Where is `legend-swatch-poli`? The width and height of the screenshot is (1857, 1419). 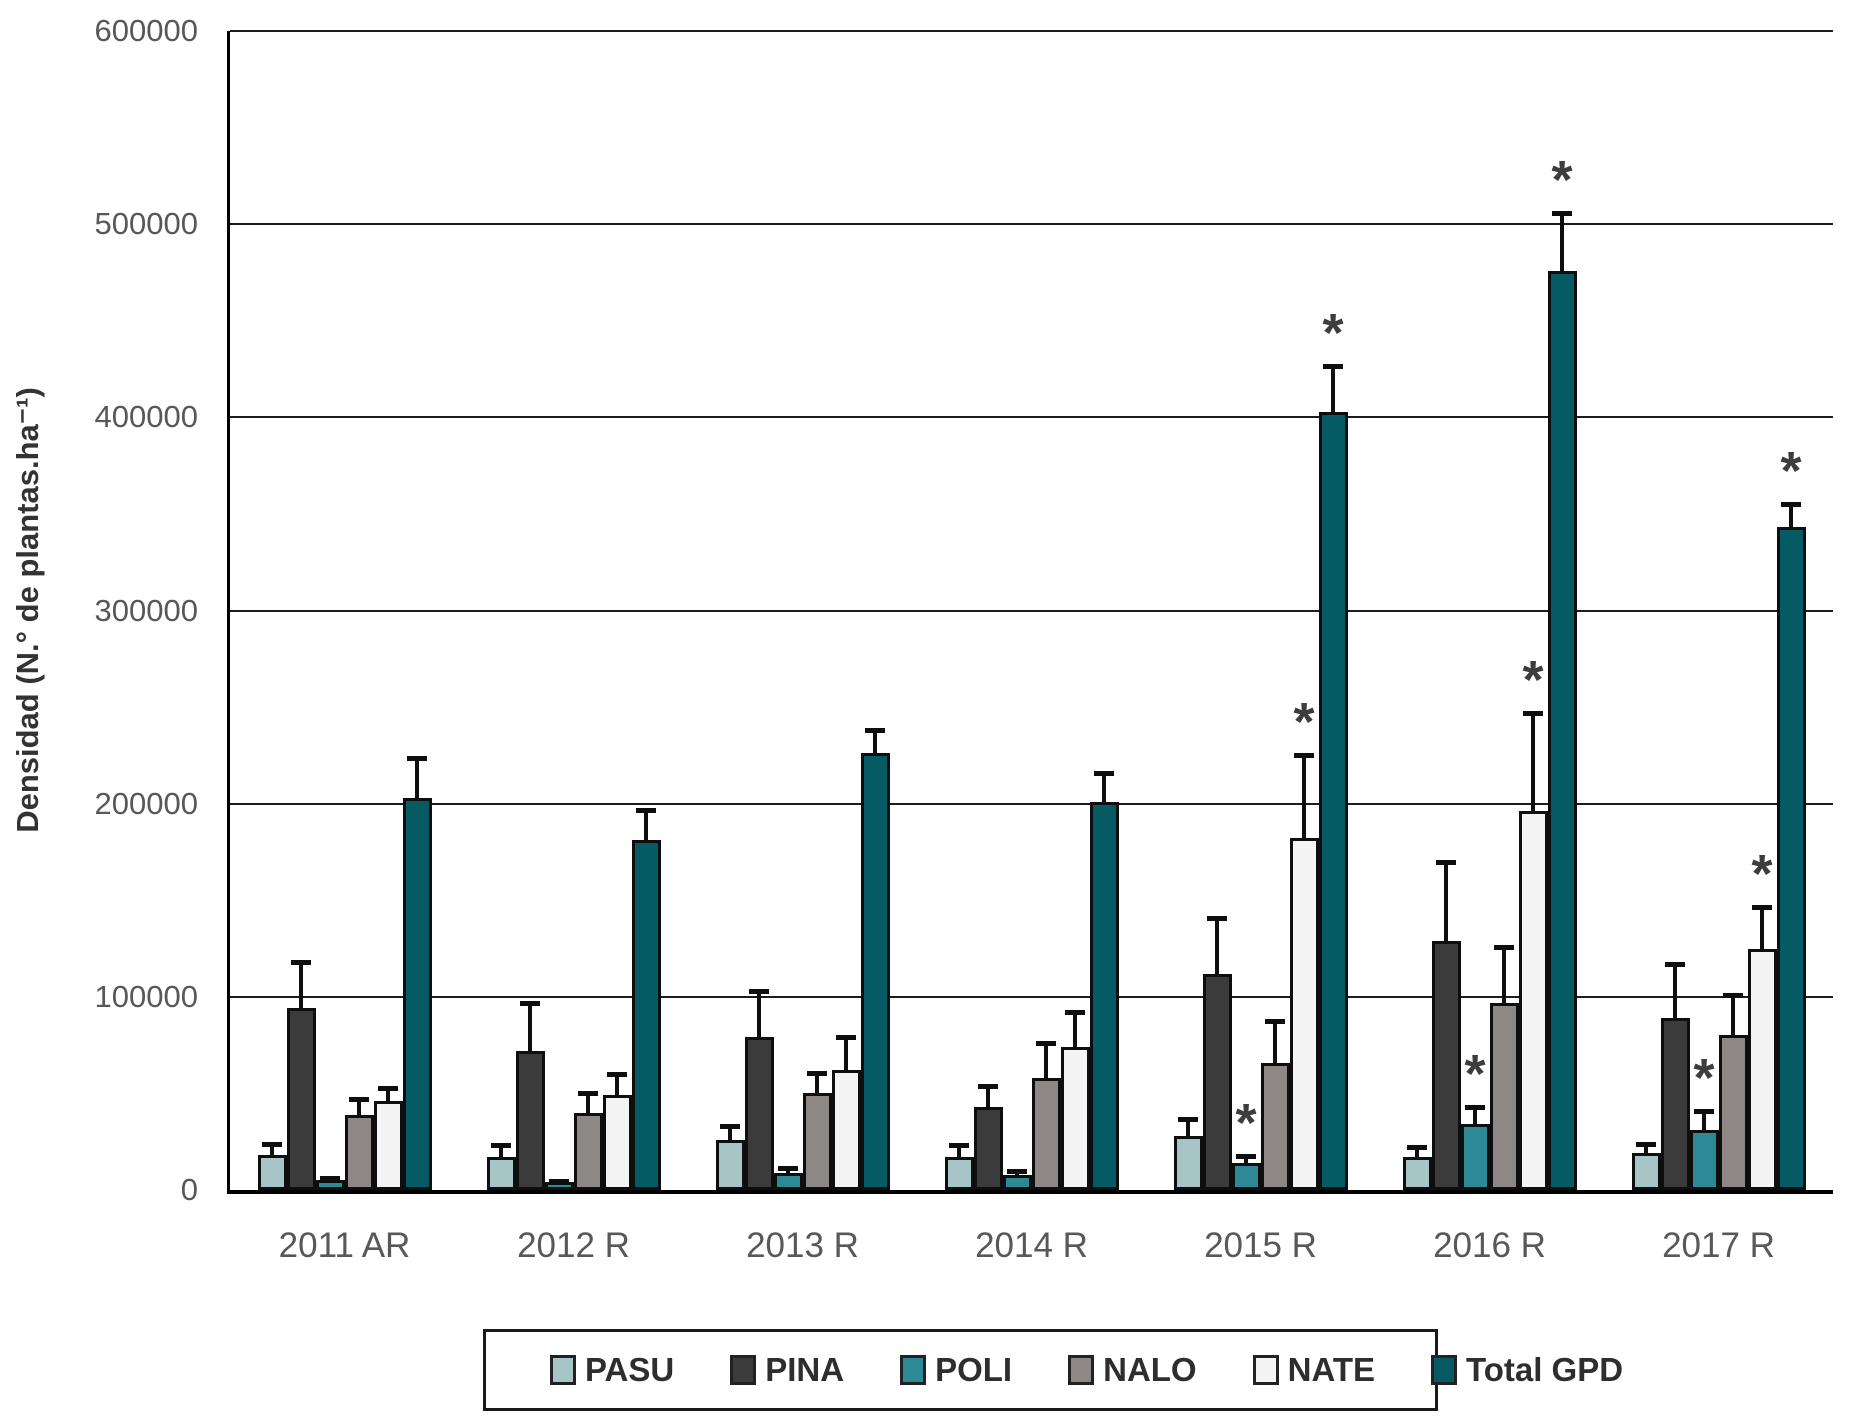
legend-swatch-poli is located at coordinates (913, 1370).